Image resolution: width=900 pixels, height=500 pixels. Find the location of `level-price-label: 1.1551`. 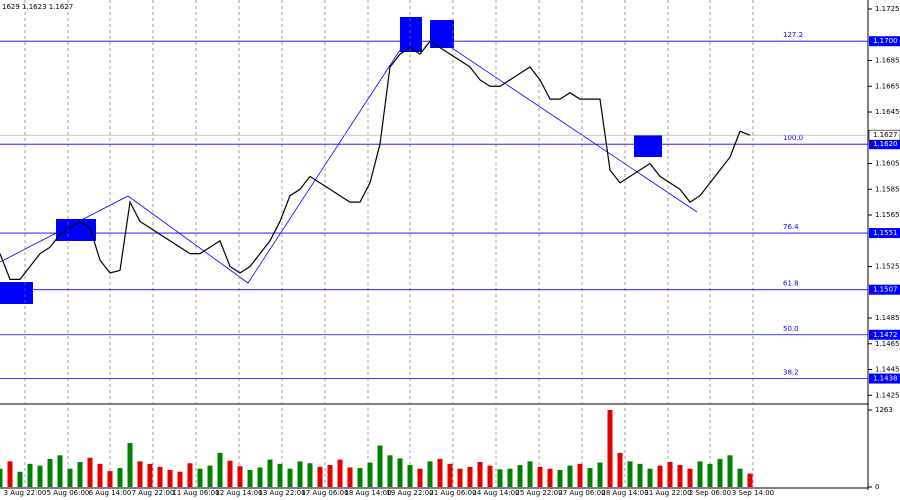

level-price-label: 1.1551 is located at coordinates (885, 233).